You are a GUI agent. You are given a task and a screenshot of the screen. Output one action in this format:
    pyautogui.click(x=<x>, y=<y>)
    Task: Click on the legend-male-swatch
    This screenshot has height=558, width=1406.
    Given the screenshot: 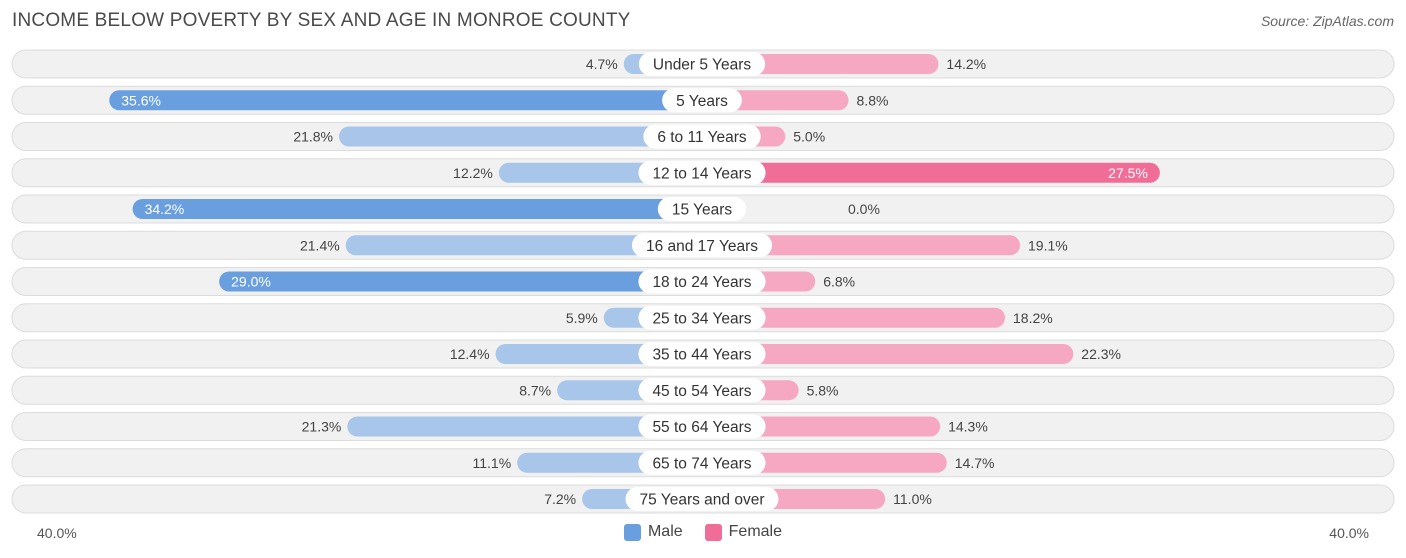 What is the action you would take?
    pyautogui.click(x=632, y=532)
    